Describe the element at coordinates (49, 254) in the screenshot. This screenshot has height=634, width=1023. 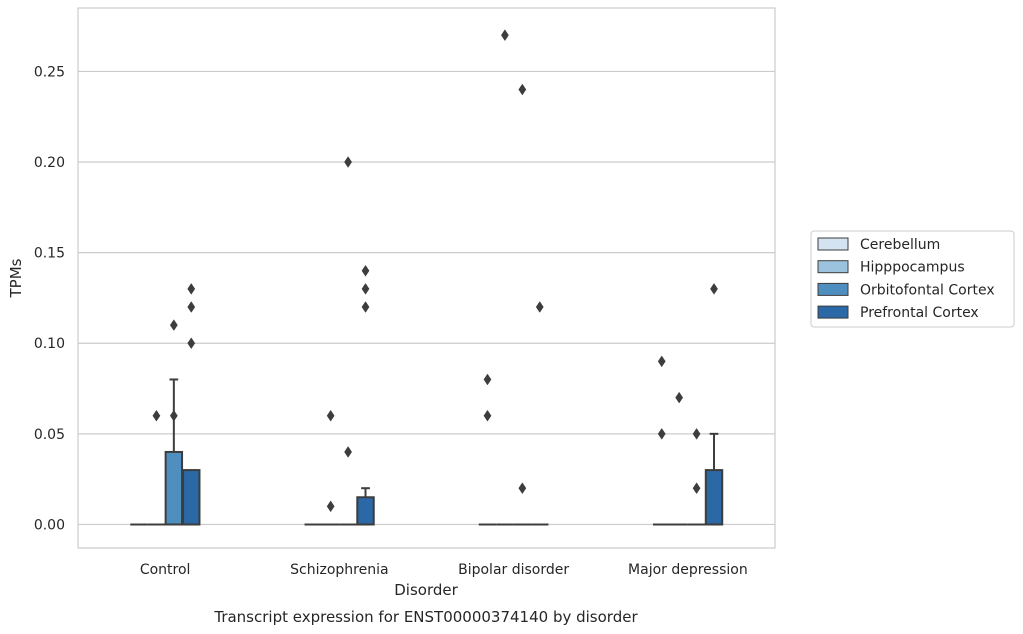
I see `y-tick-label: 0.15` at that location.